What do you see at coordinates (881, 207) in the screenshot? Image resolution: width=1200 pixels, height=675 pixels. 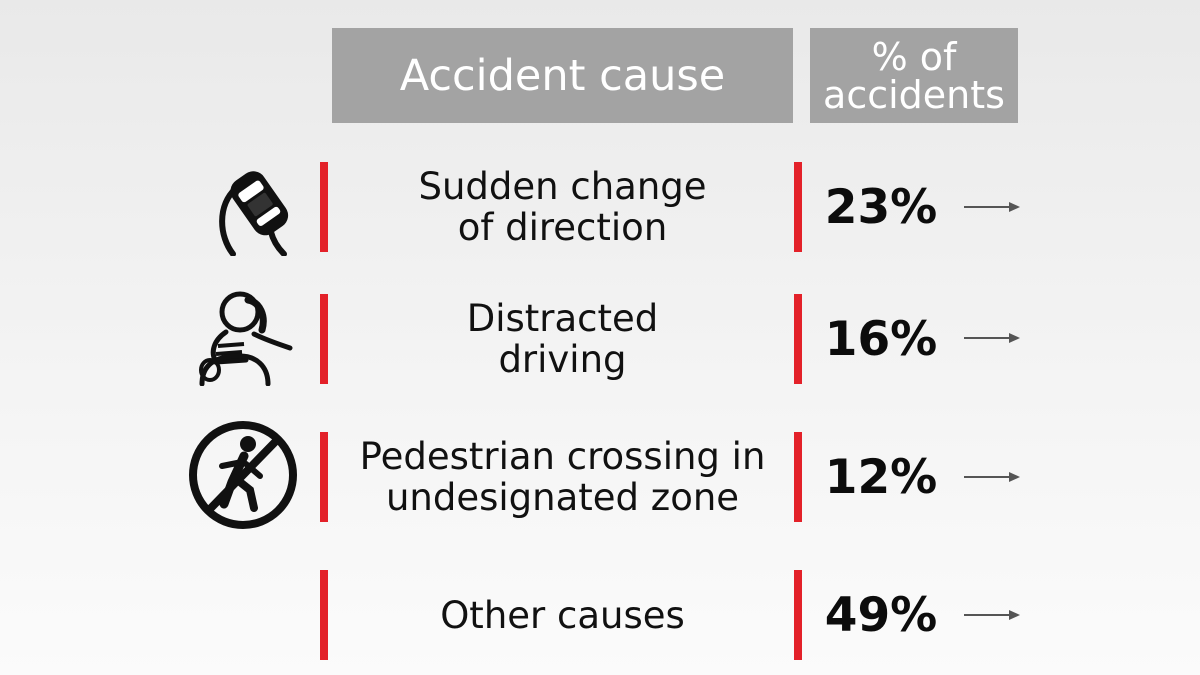 I see `percent-value: 23%` at bounding box center [881, 207].